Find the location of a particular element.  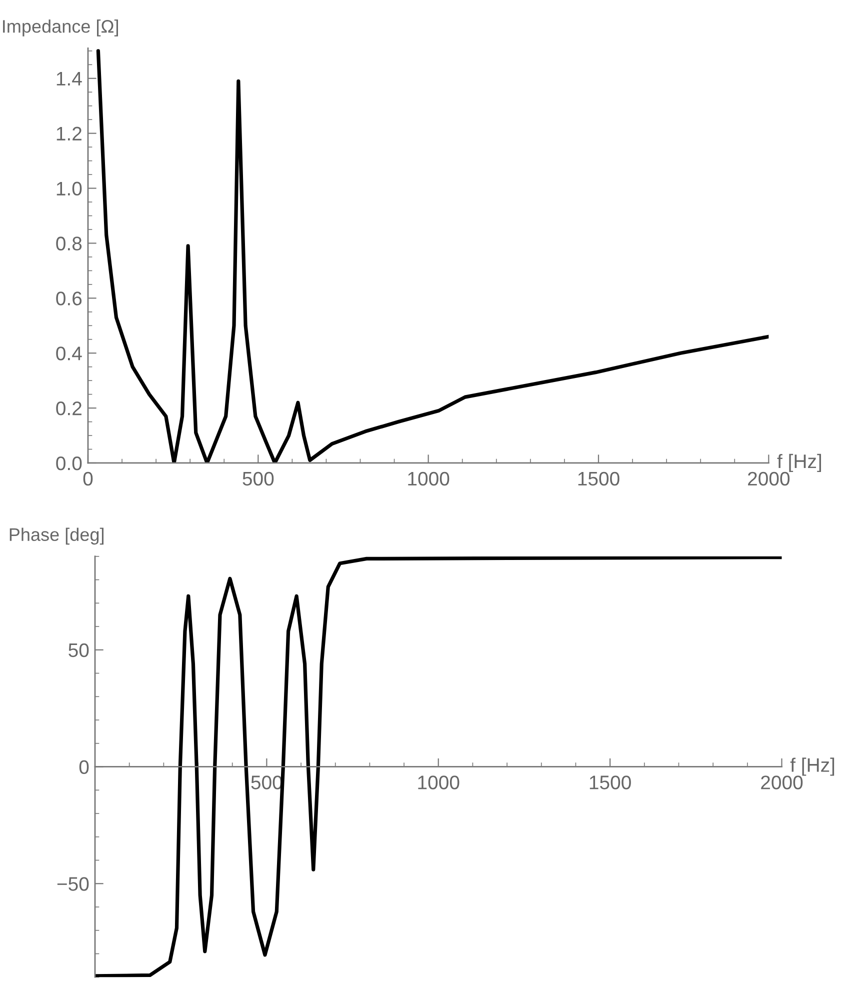

y-tick-label: 0.0 is located at coordinates (69, 463).